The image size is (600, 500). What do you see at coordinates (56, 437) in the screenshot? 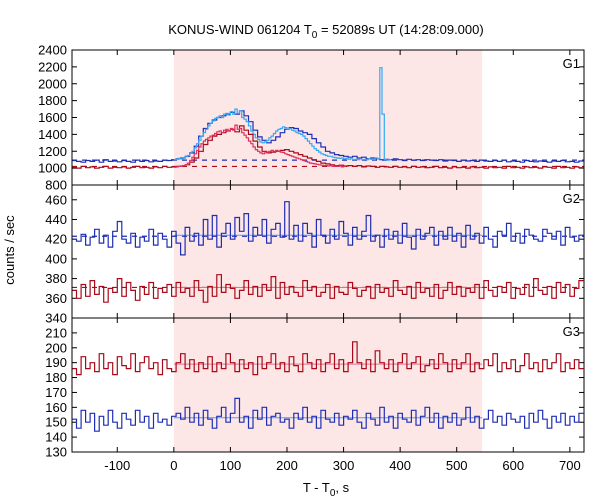
I see `y-tick-label: 140` at bounding box center [56, 437].